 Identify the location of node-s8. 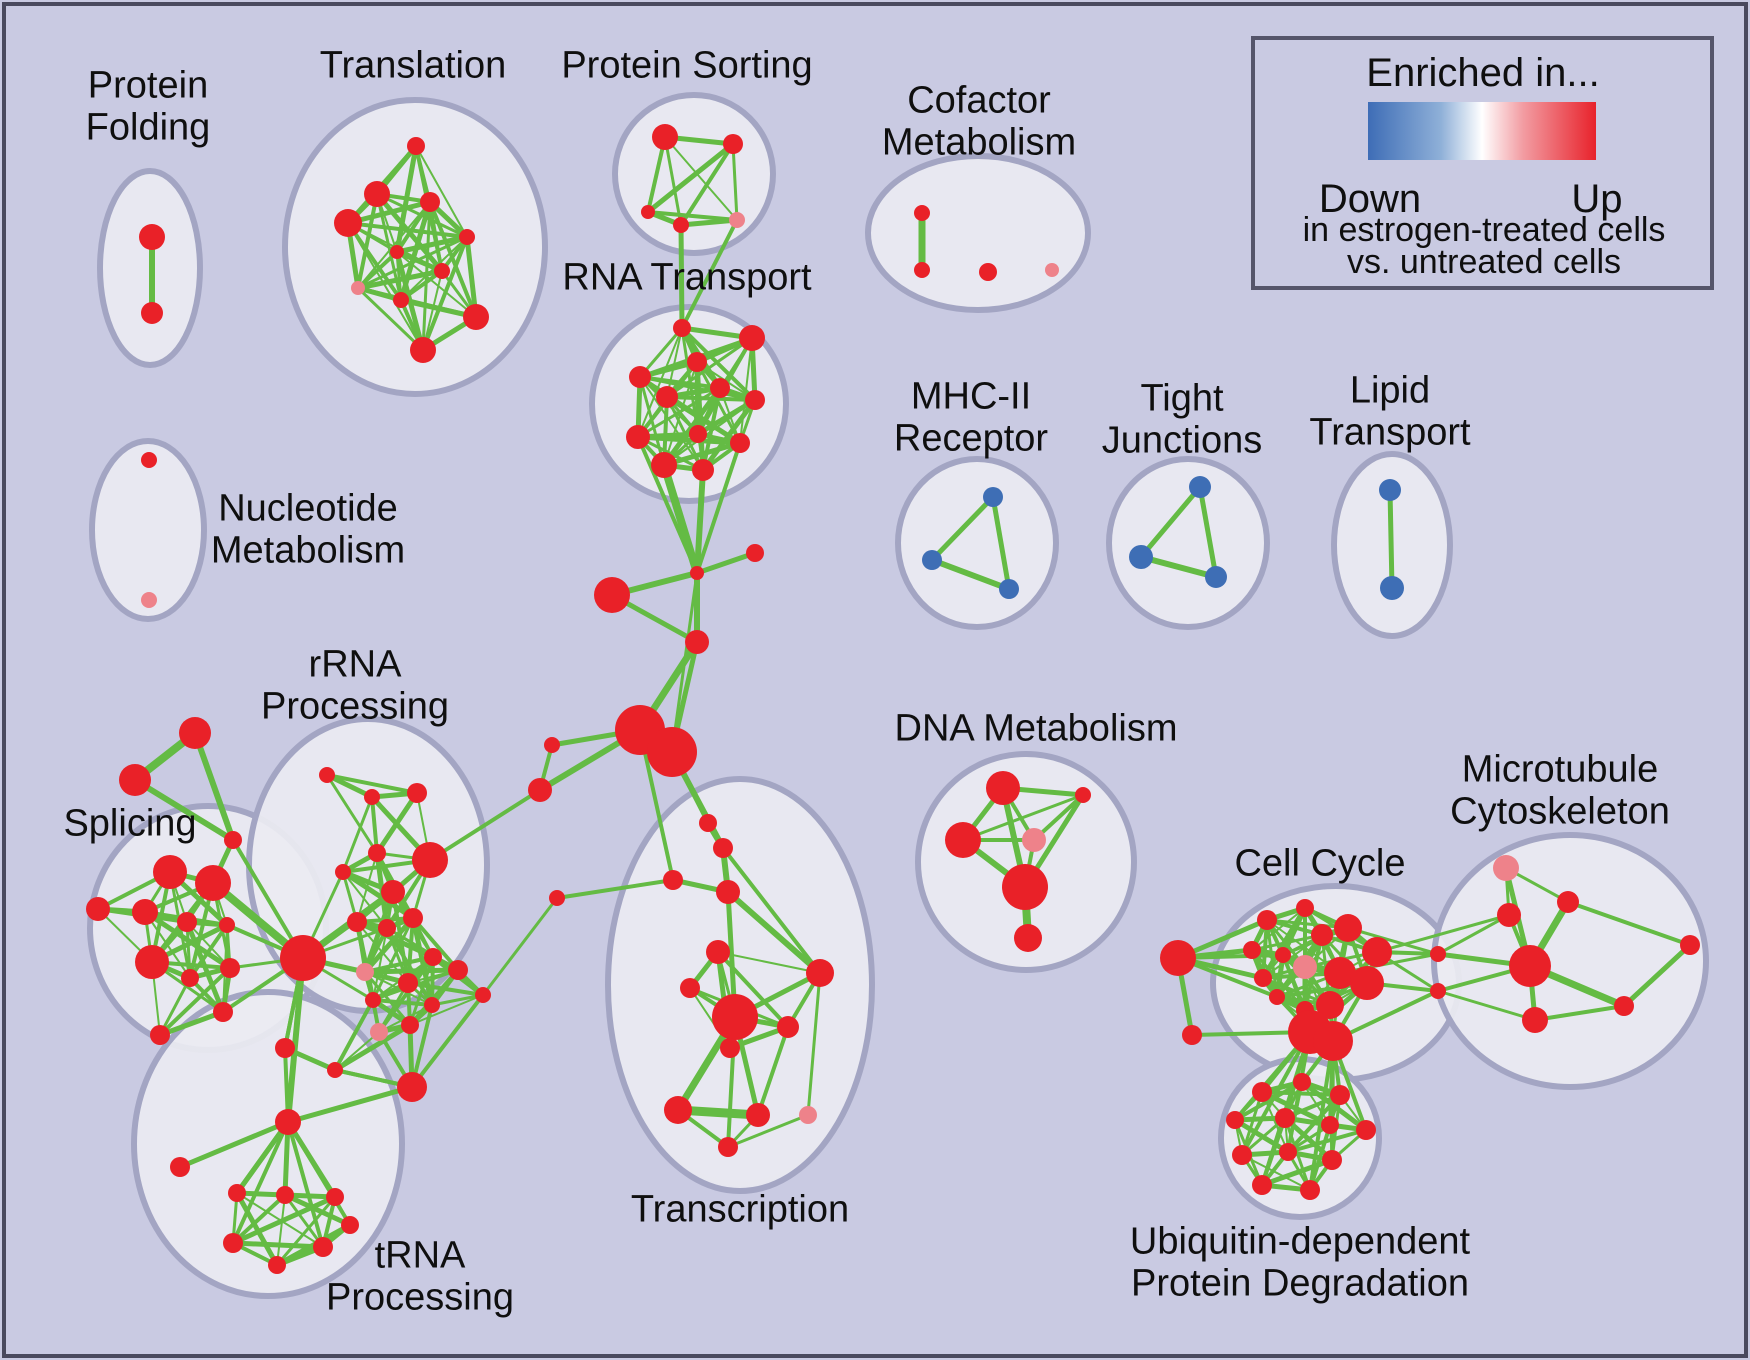
(227, 925).